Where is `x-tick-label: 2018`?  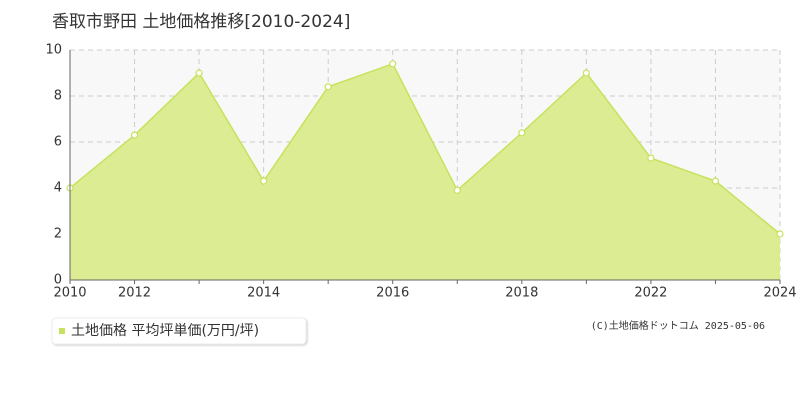
x-tick-label: 2018 is located at coordinates (521, 293).